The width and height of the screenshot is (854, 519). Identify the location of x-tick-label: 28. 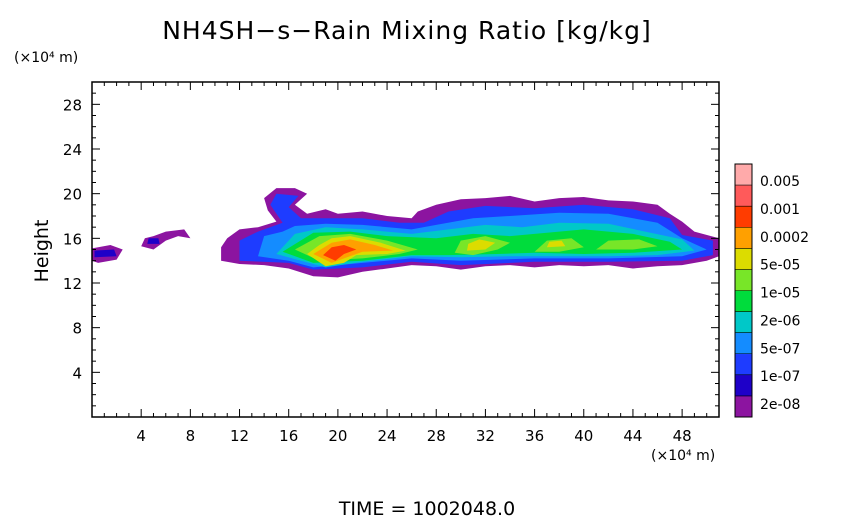
(436, 436).